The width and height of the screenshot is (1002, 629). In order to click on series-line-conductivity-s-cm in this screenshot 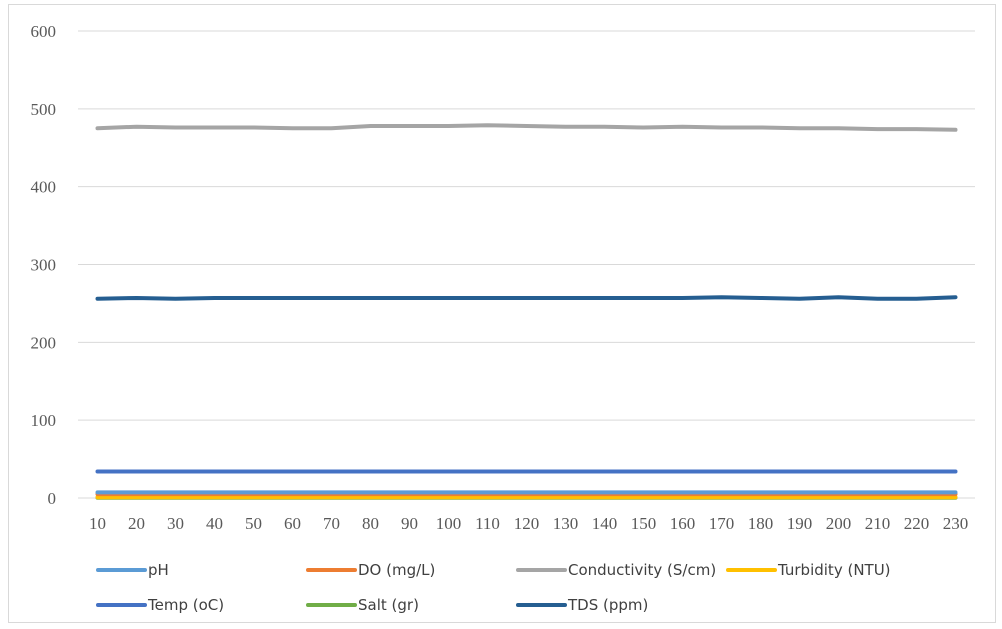, I will do `click(526, 127)`.